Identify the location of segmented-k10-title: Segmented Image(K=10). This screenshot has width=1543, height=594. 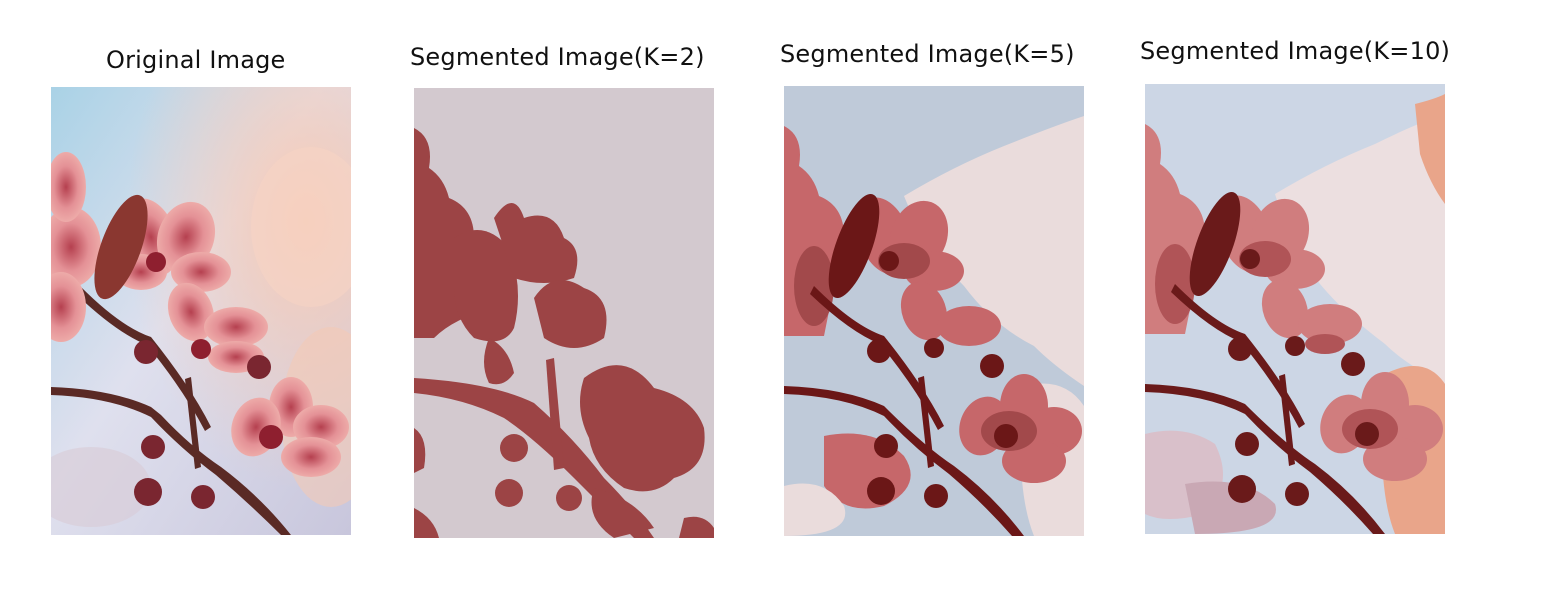
(1295, 51).